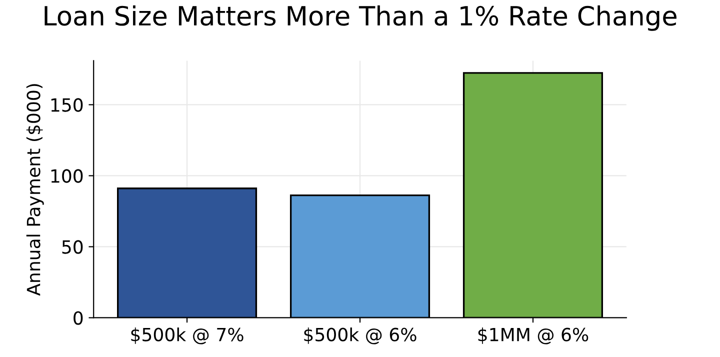 The width and height of the screenshot is (720, 357). Describe the element at coordinates (78, 318) in the screenshot. I see `y-tick-label: 0` at that location.